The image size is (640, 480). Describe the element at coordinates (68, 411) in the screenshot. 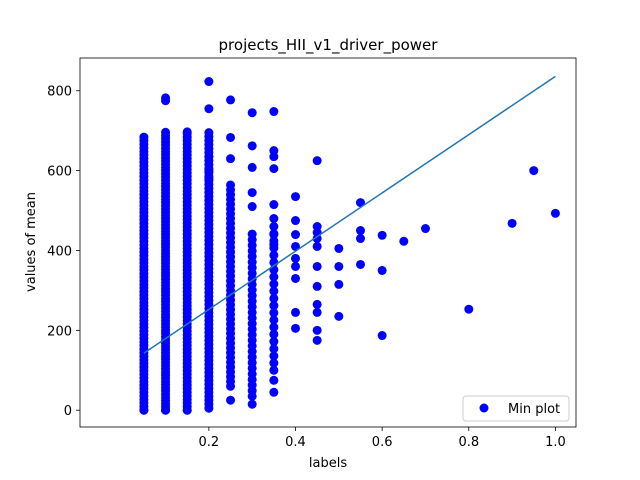

I see `y-tick-label: 0` at that location.